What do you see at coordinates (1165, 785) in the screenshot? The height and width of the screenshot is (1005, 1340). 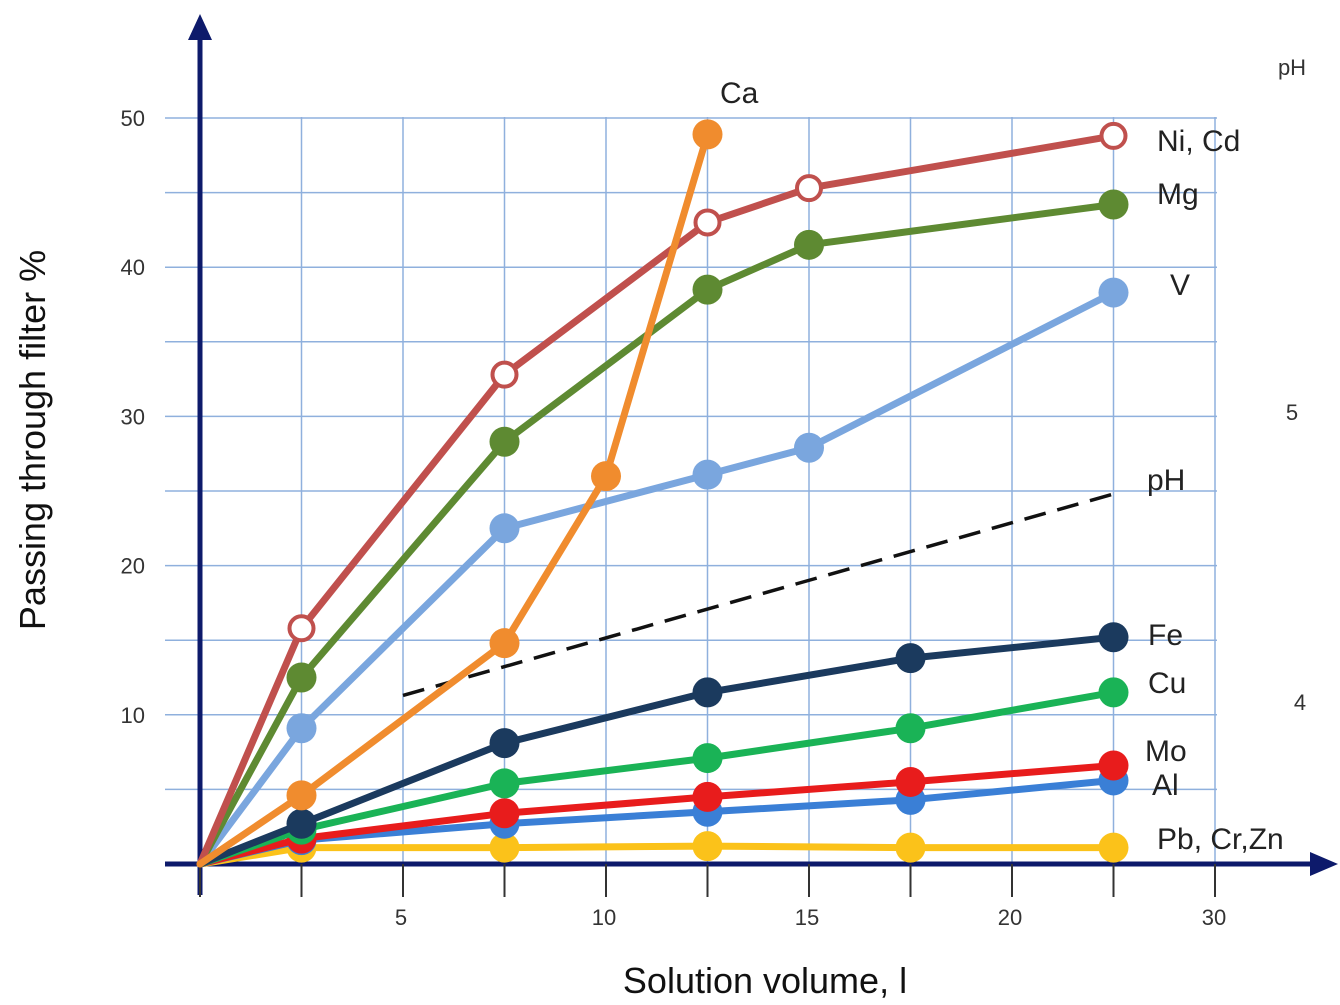 I see `series-label-al: Al` at bounding box center [1165, 785].